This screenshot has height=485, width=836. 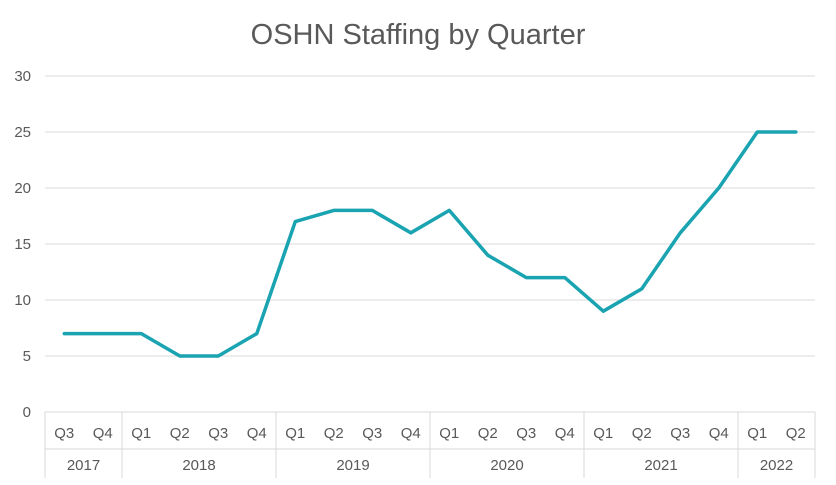 What do you see at coordinates (27, 356) in the screenshot?
I see `y-tick-label: 5` at bounding box center [27, 356].